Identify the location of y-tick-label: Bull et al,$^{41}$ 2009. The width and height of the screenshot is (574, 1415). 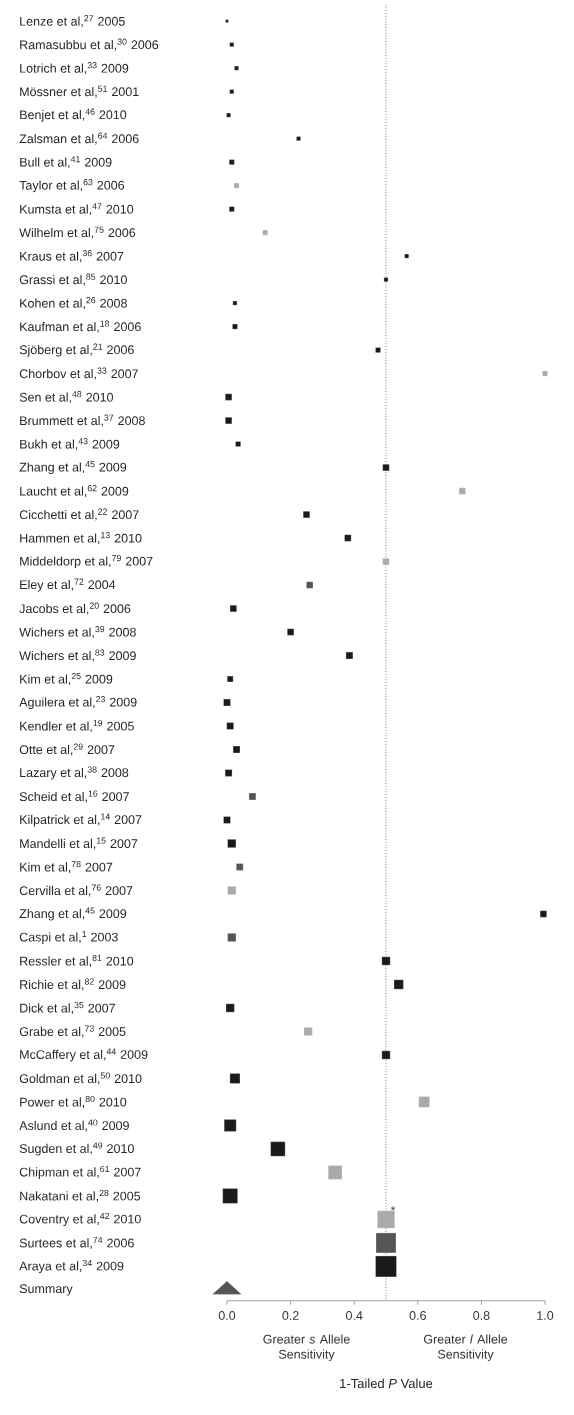
(66, 162).